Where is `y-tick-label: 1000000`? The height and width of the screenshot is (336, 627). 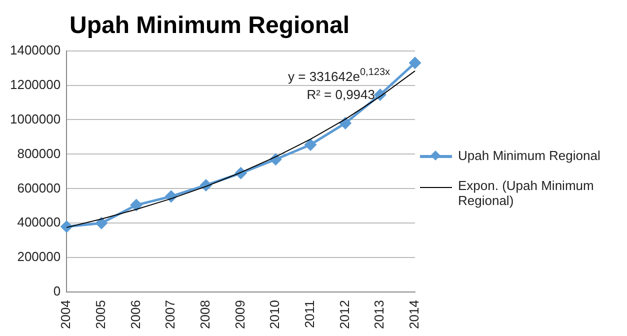 y-tick-label: 1000000 is located at coordinates (35, 118).